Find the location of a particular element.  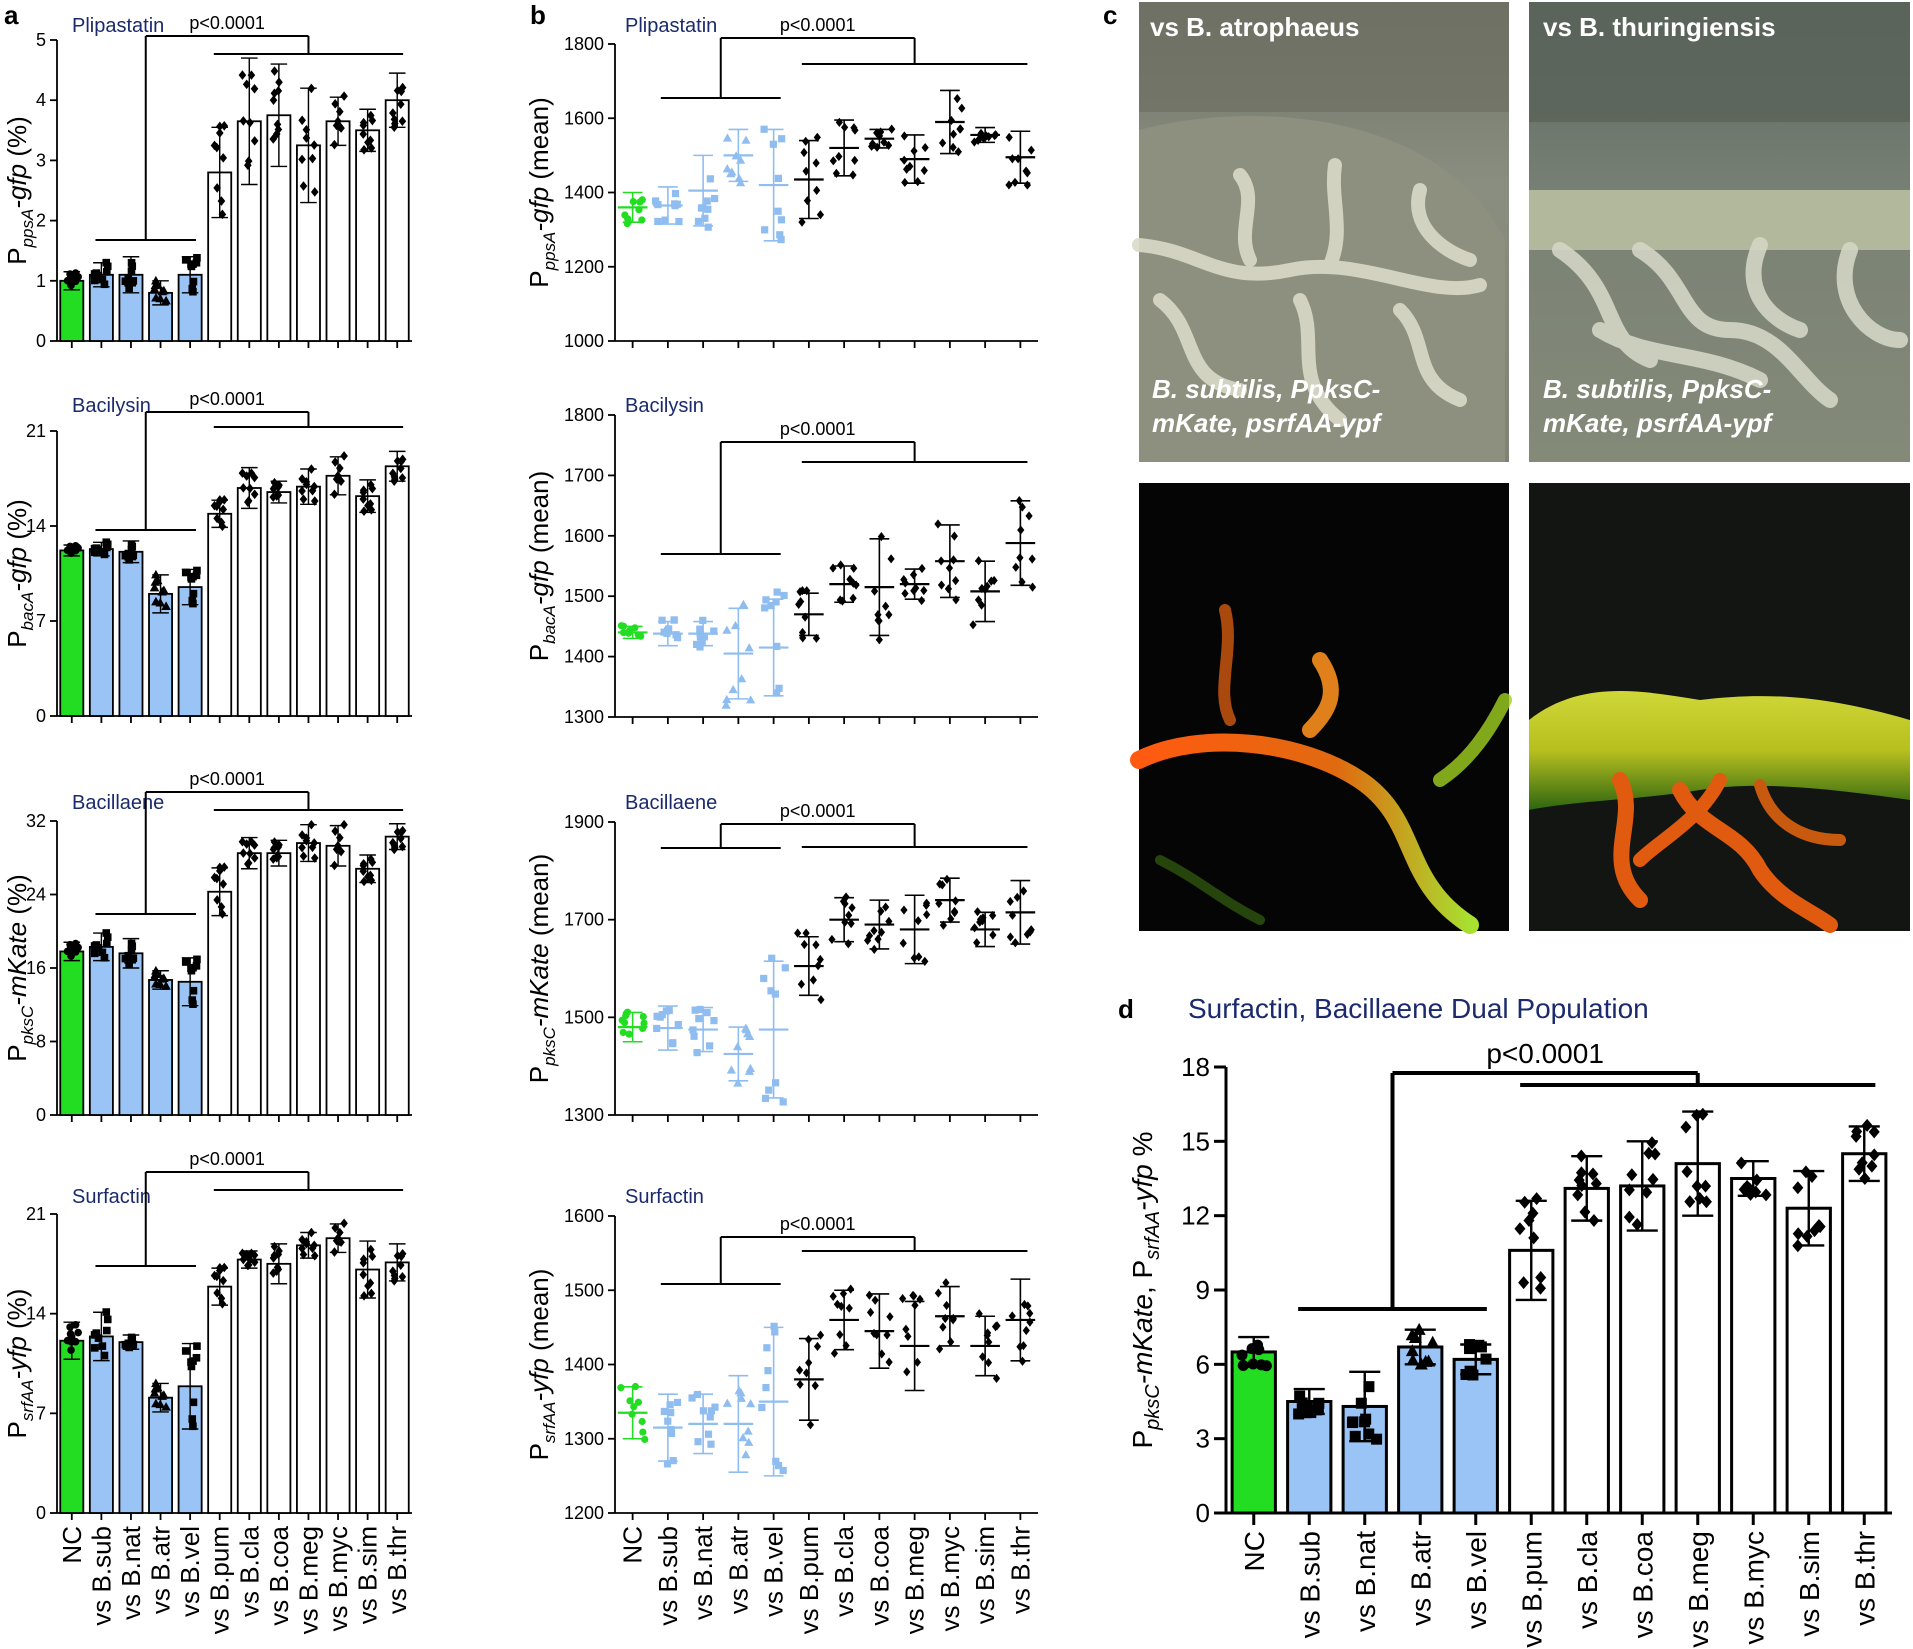

category-label-8: vs B.meg is located at coordinates (1698, 1589).